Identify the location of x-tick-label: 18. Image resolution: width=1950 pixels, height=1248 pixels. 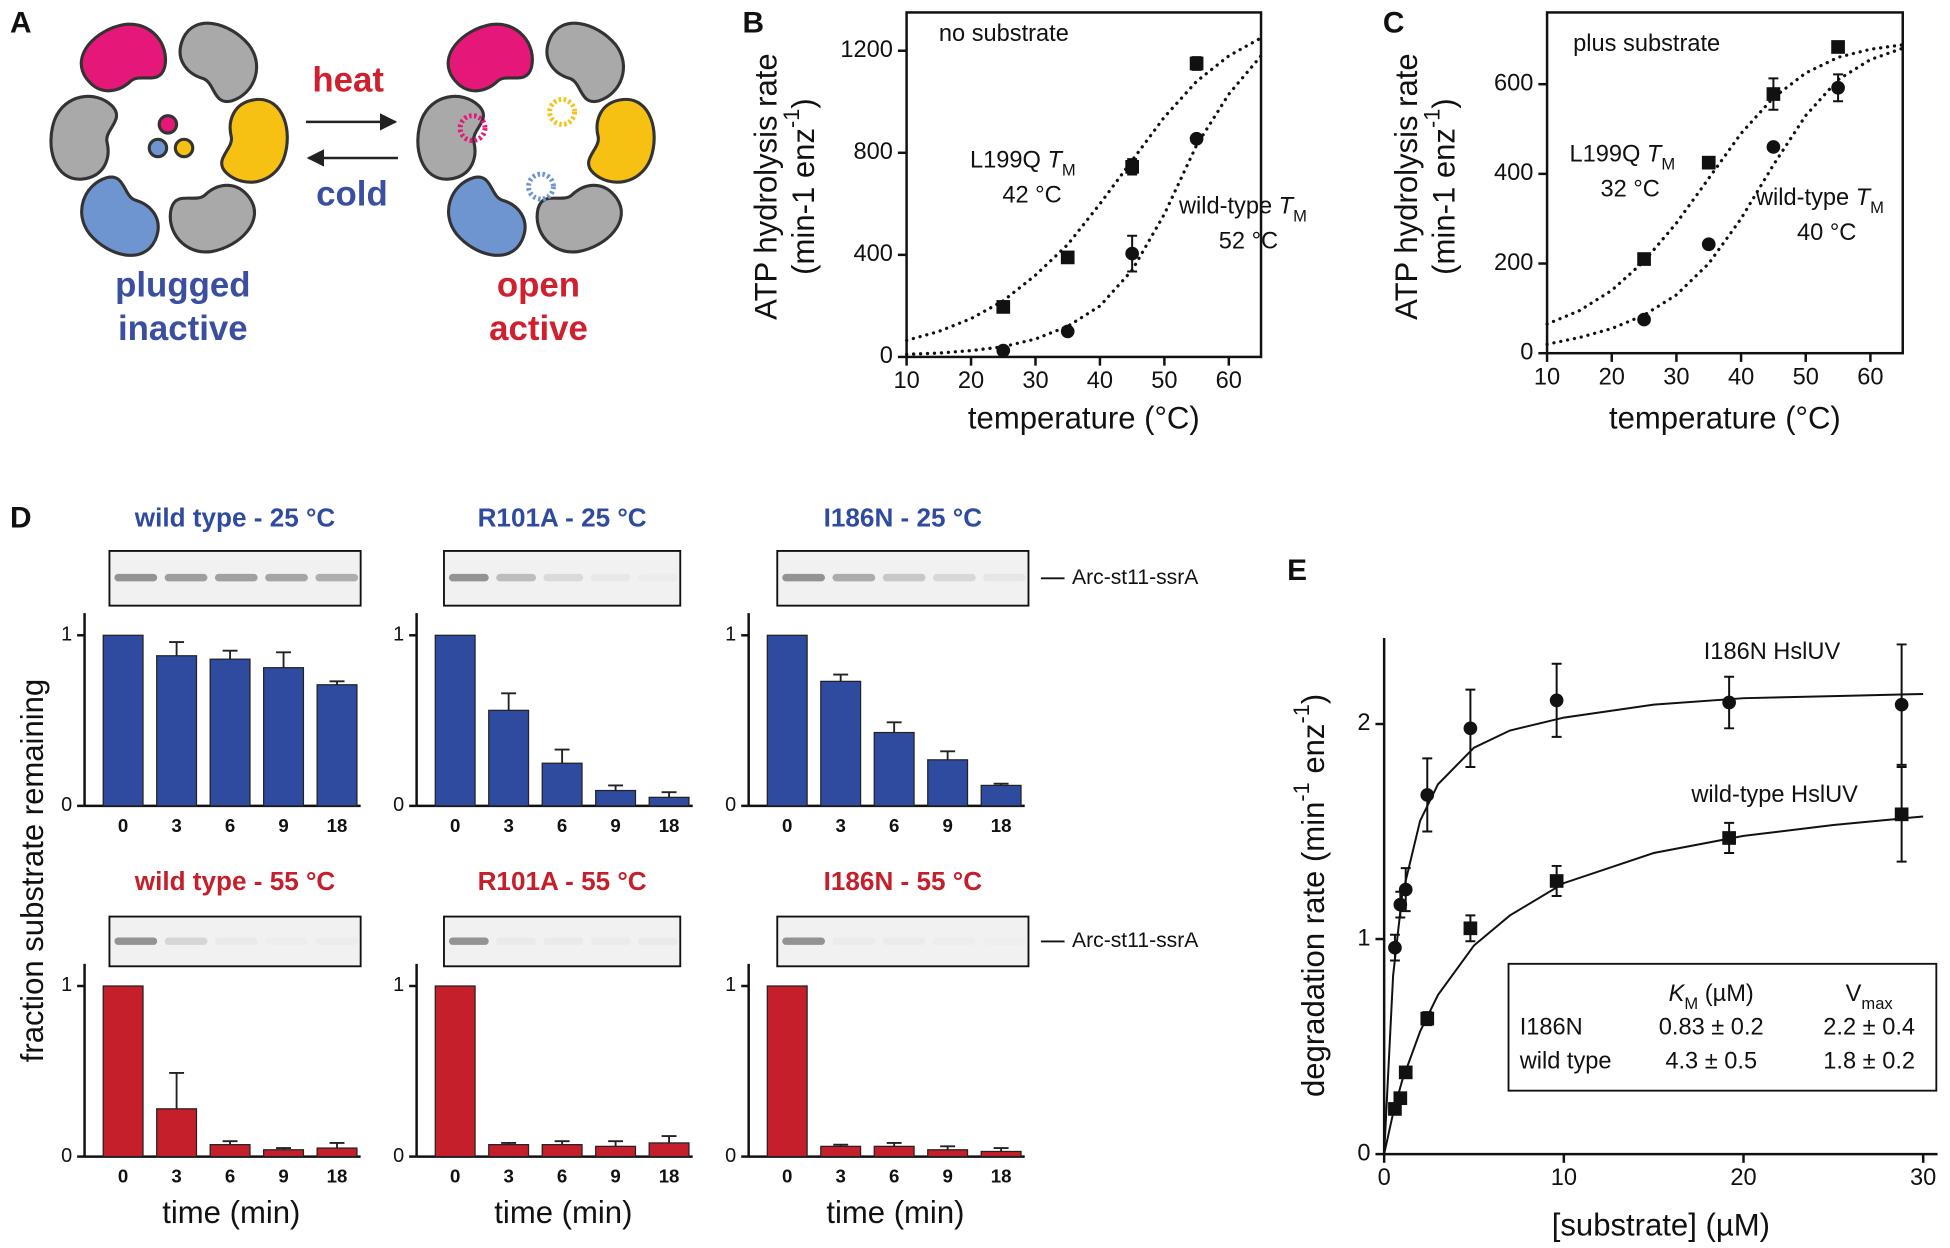
(669, 825).